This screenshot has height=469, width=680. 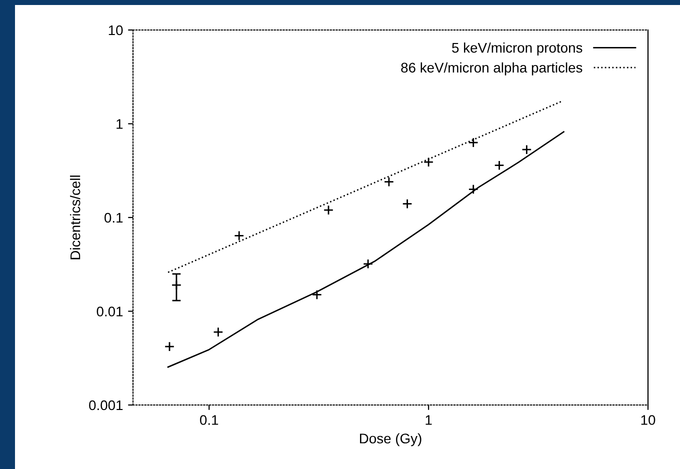 What do you see at coordinates (491, 69) in the screenshot?
I see `legend-label: 86 keV/micron alpha particles` at bounding box center [491, 69].